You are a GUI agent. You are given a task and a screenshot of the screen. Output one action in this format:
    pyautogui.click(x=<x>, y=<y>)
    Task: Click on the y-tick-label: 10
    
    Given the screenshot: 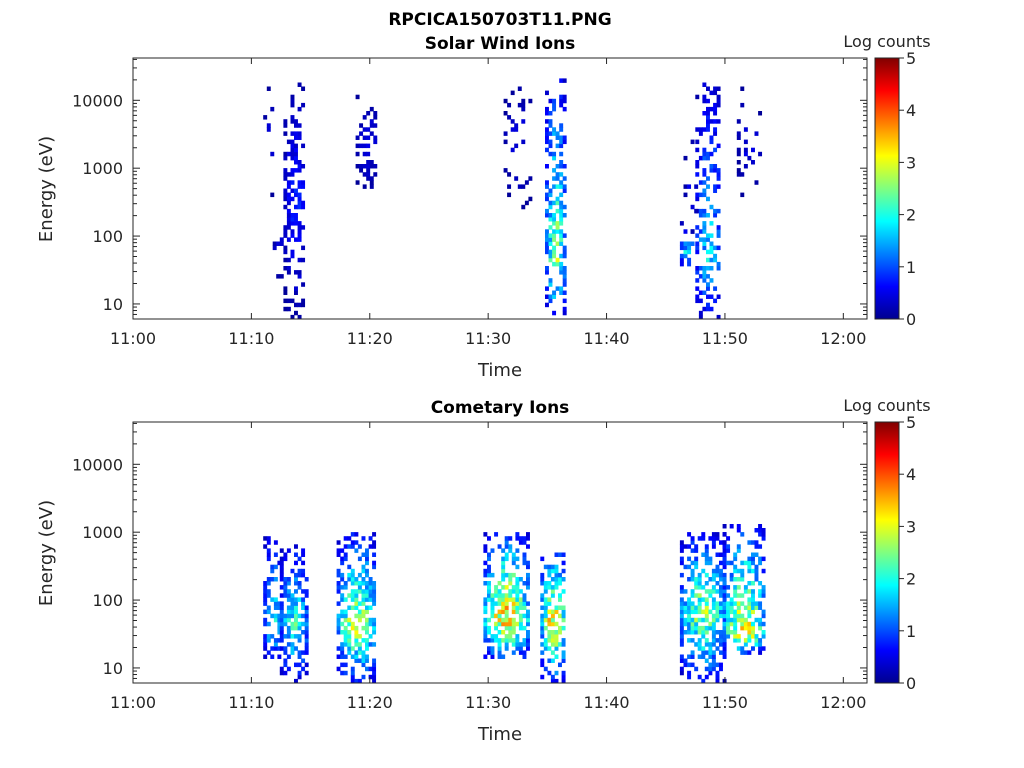 What is the action you would take?
    pyautogui.click(x=113, y=304)
    